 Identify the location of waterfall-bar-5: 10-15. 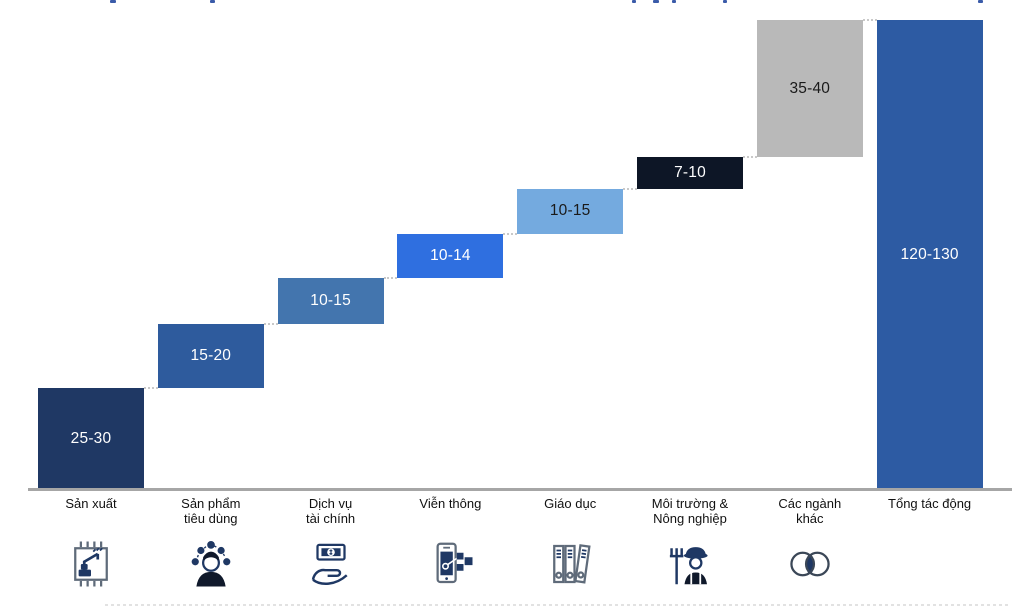
(570, 211).